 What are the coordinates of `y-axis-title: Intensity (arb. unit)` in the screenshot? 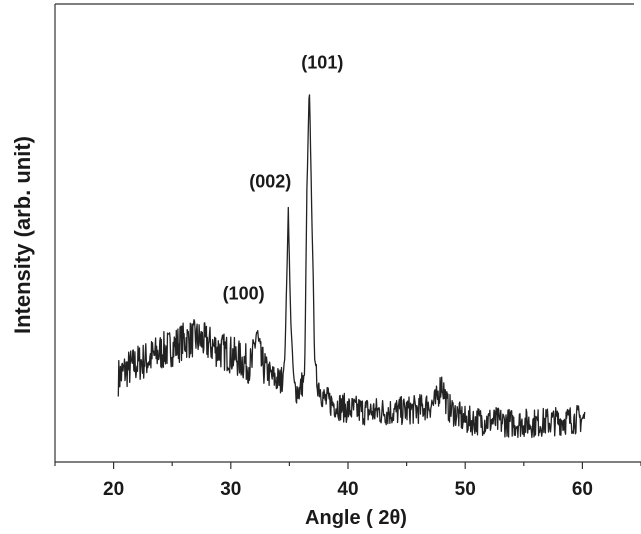 It's located at (22, 235).